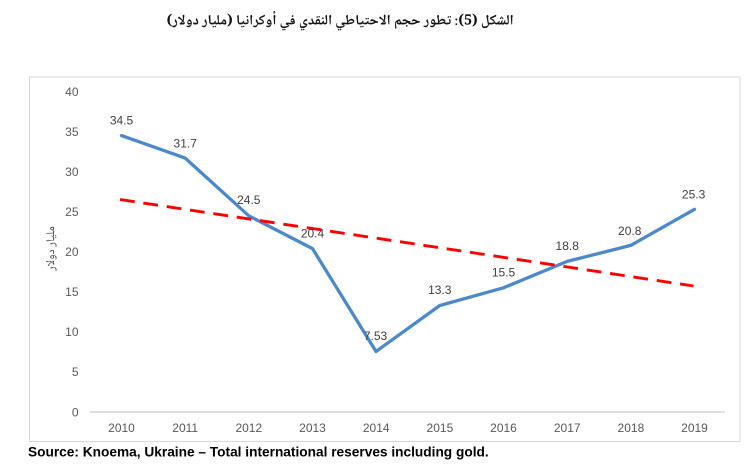 The image size is (747, 468). I want to click on svg-text: 2019, so click(694, 428).